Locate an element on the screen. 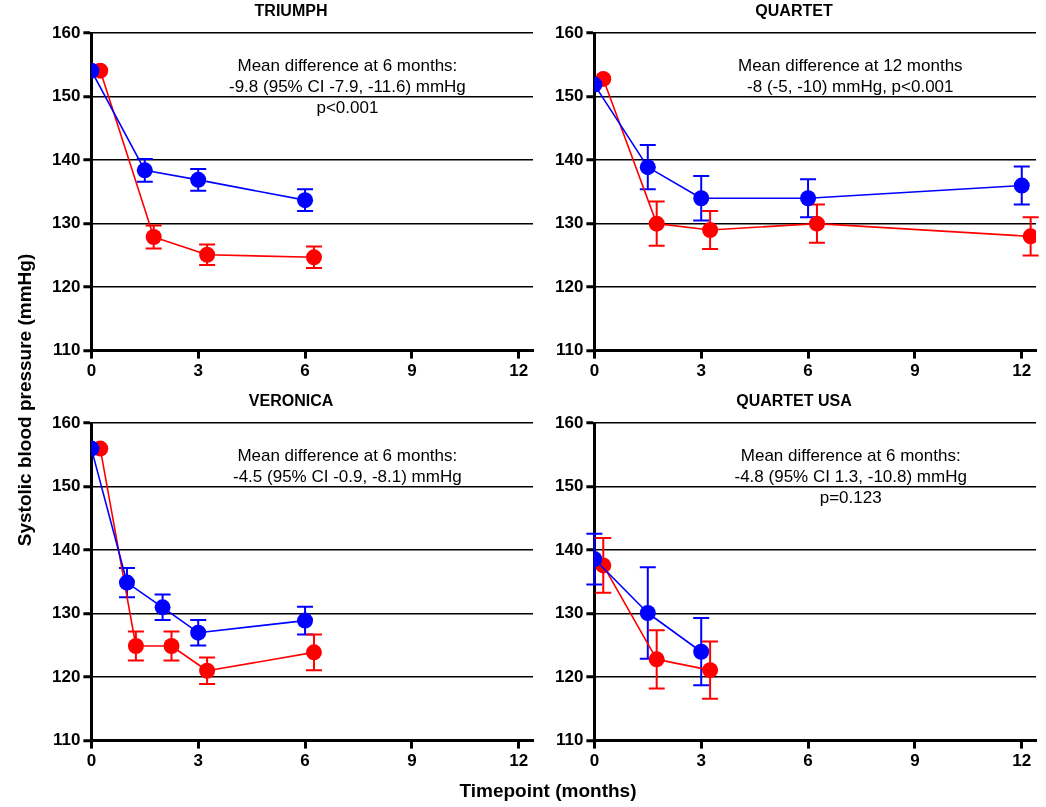 This screenshot has width=1046, height=807. chart-title: TRIUMPH is located at coordinates (291, 11).